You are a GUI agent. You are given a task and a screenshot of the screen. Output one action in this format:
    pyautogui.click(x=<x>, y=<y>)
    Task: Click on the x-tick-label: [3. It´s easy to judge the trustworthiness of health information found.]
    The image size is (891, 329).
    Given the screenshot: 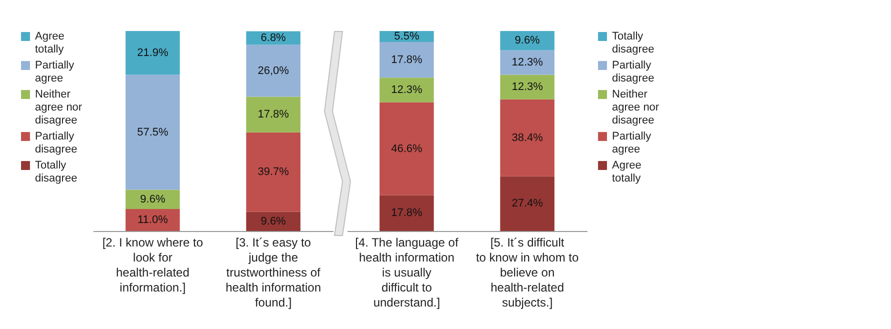 What is the action you would take?
    pyautogui.click(x=273, y=273)
    